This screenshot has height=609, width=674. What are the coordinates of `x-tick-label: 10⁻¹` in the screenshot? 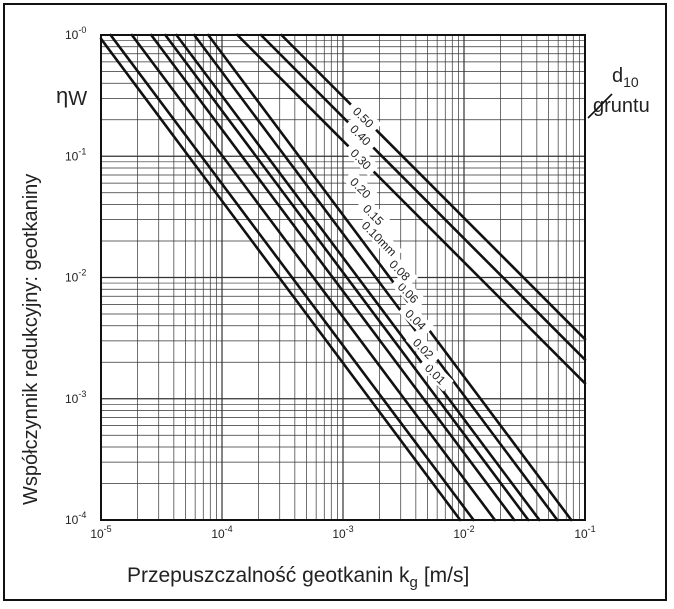 It's located at (584, 532).